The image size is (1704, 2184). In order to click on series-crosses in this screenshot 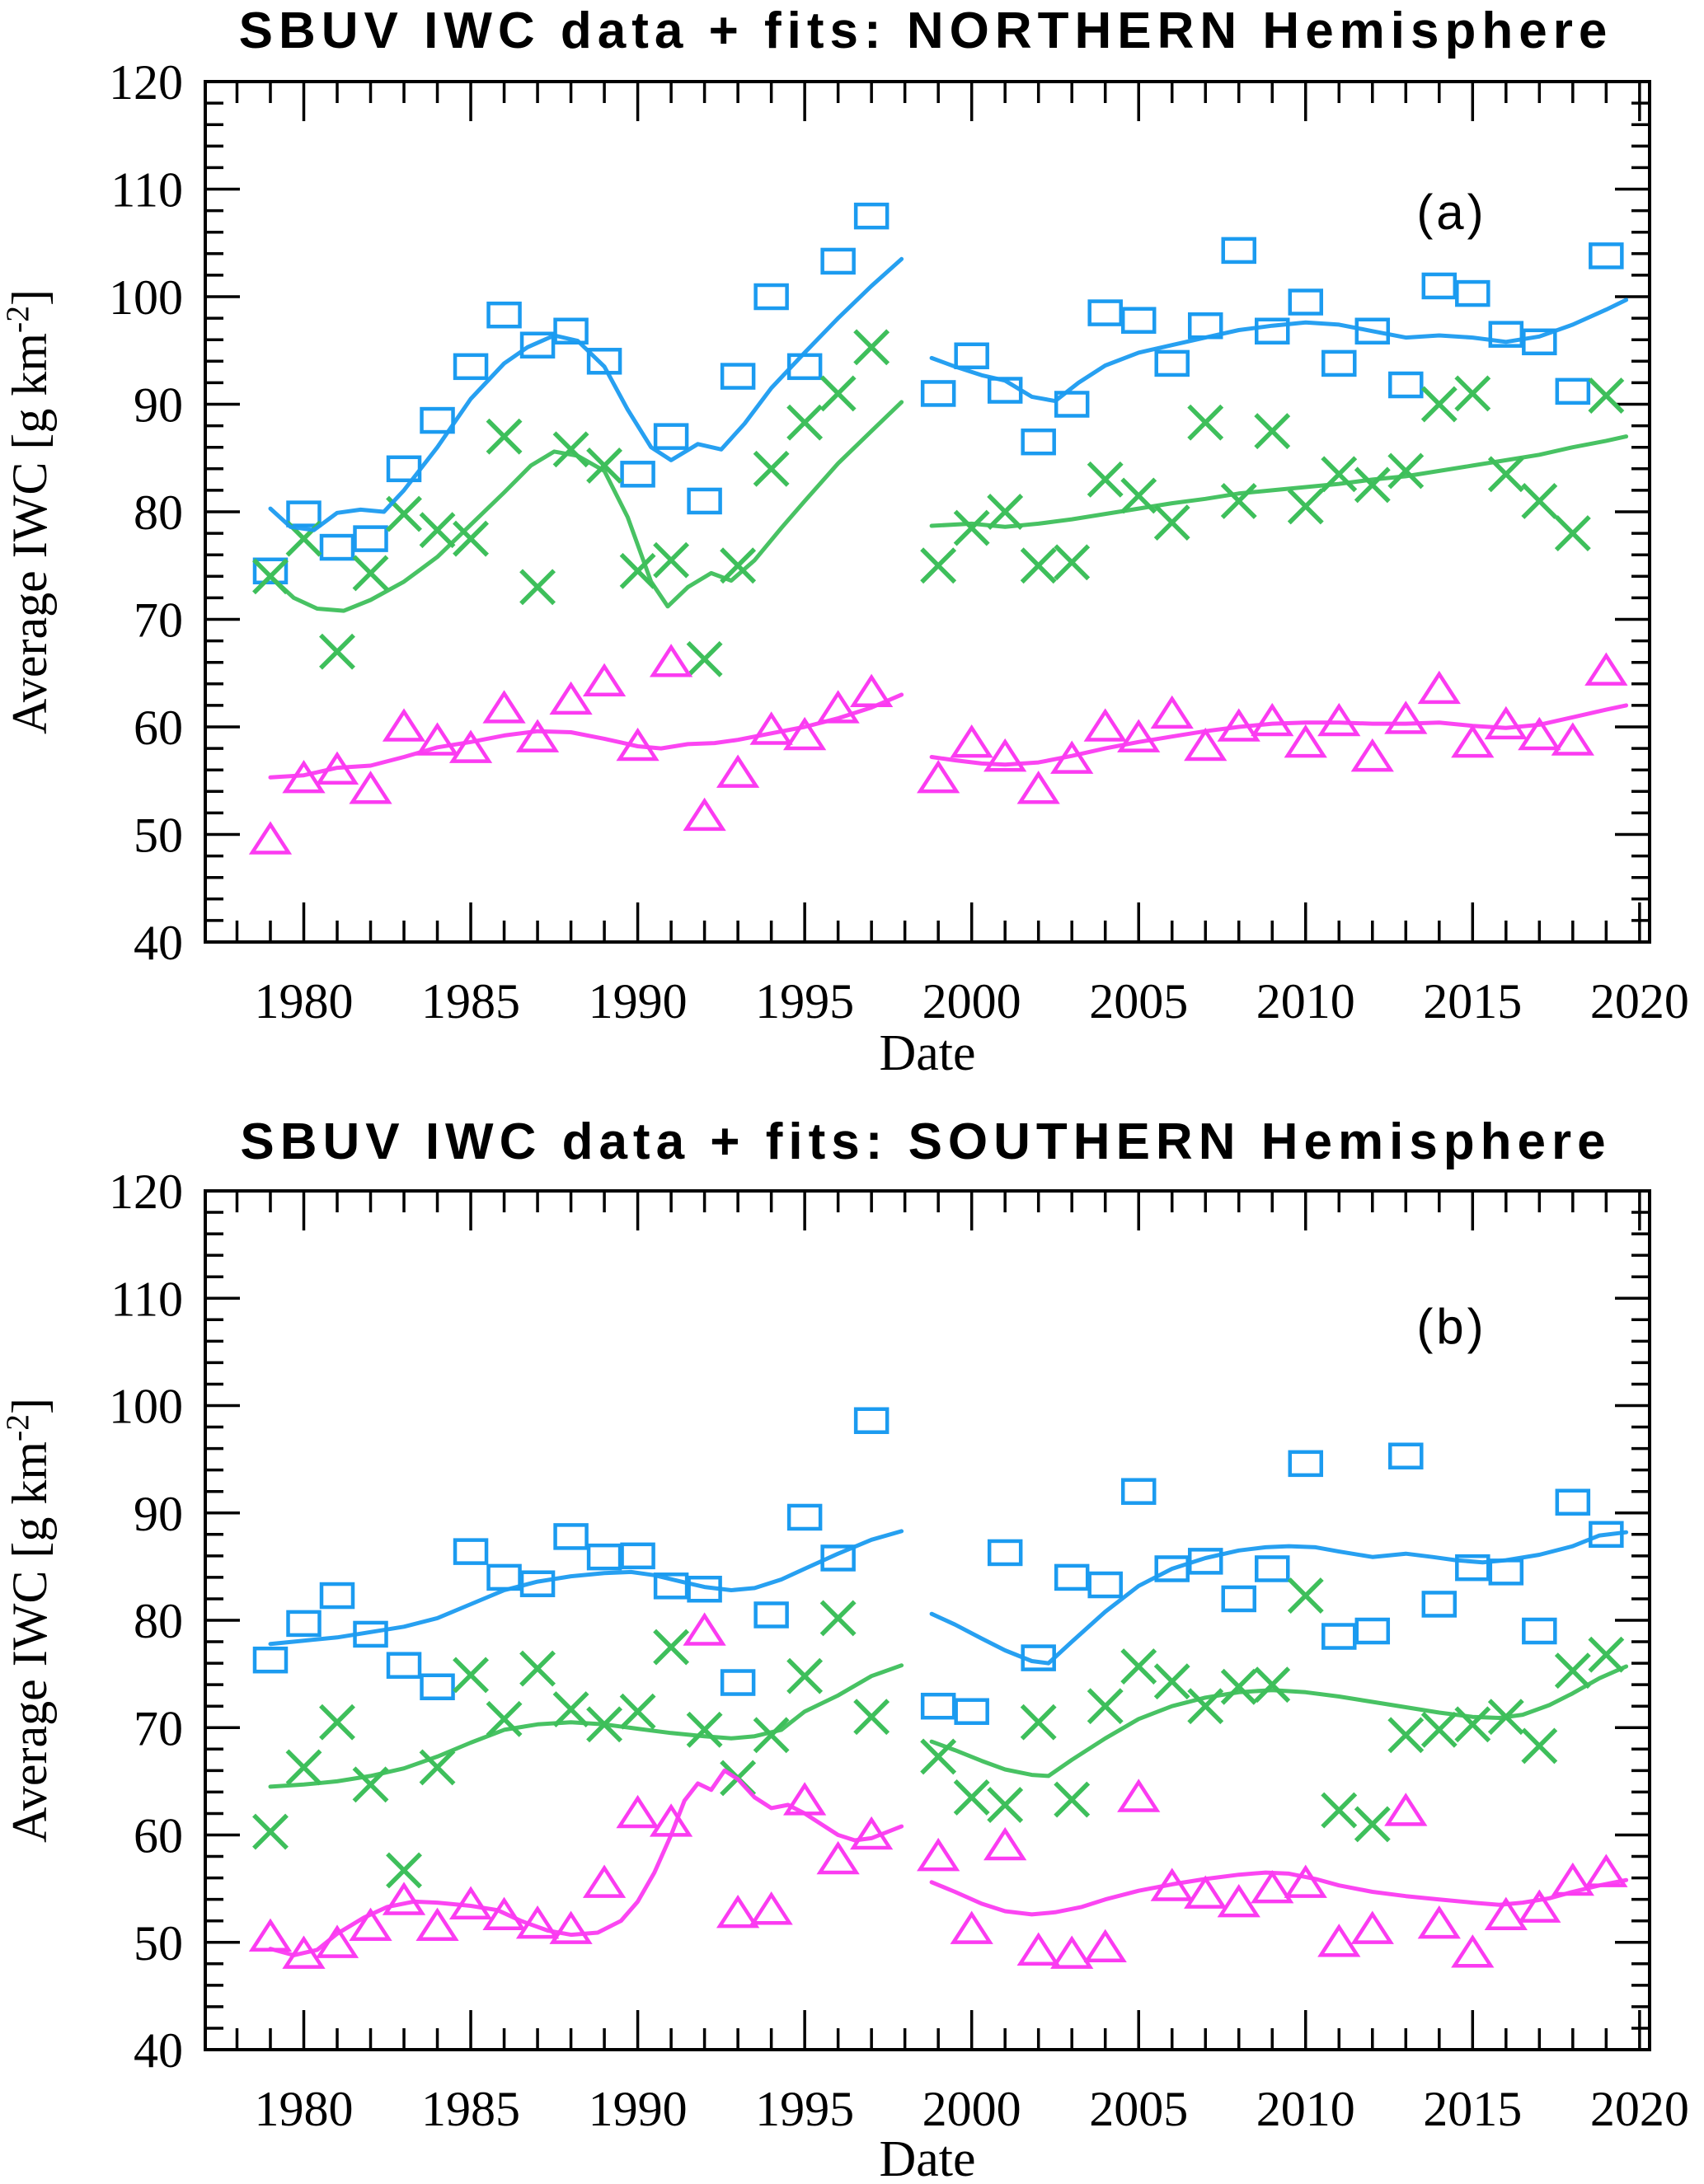, I will do `click(938, 1733)`.